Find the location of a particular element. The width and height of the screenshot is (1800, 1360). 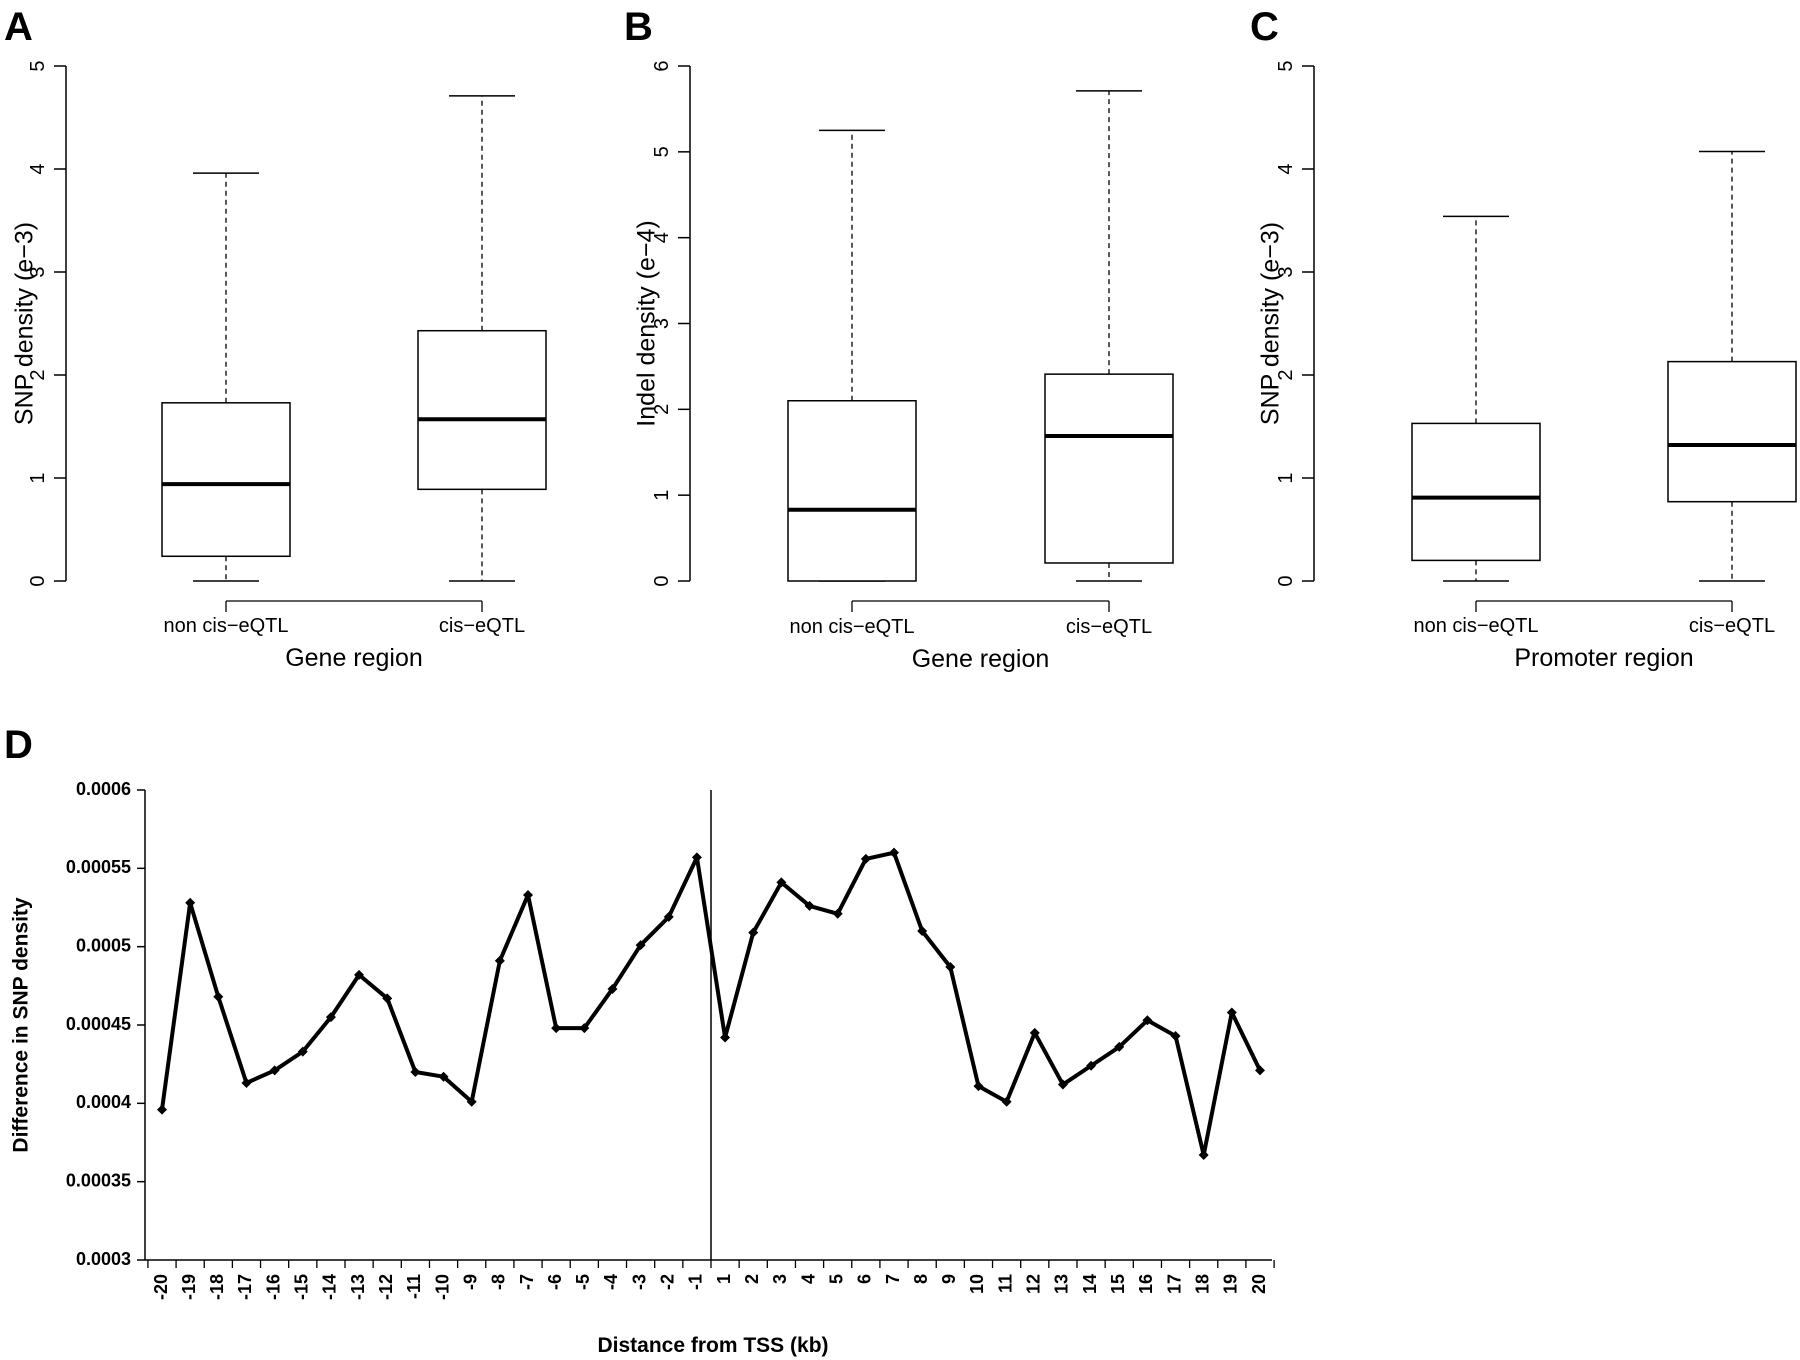

x-tick-label: 17 is located at coordinates (1174, 1284).